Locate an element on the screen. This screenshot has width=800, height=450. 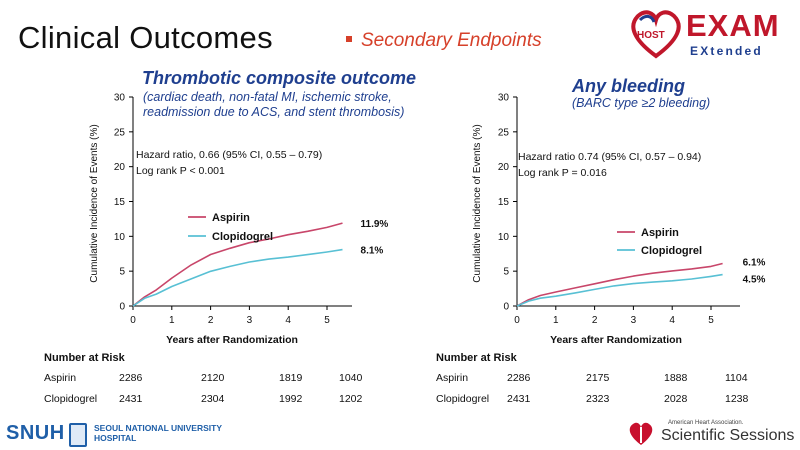
logo-extended-text: EXtended is located at coordinates (726, 51).